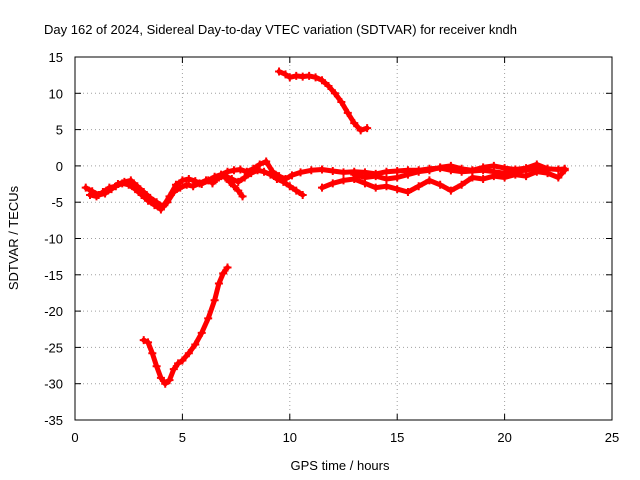 The width and height of the screenshot is (640, 480). Describe the element at coordinates (612, 437) in the screenshot. I see `x-tick-label: 25` at that location.